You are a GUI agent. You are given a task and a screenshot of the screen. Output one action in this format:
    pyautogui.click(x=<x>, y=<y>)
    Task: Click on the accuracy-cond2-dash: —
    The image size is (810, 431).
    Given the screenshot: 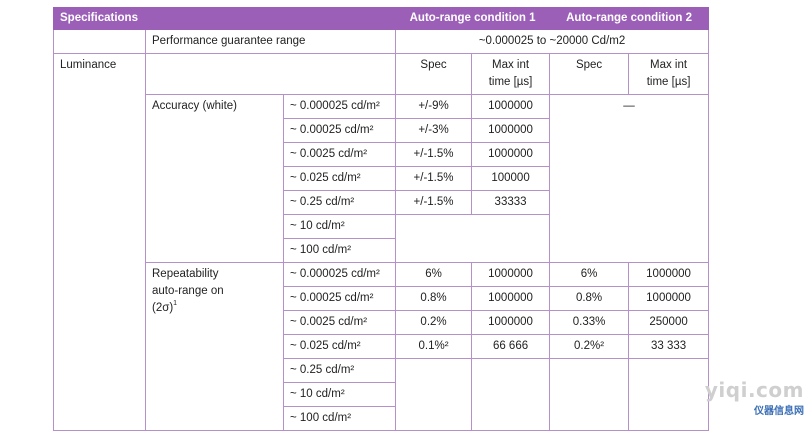 What is the action you would take?
    pyautogui.click(x=629, y=178)
    